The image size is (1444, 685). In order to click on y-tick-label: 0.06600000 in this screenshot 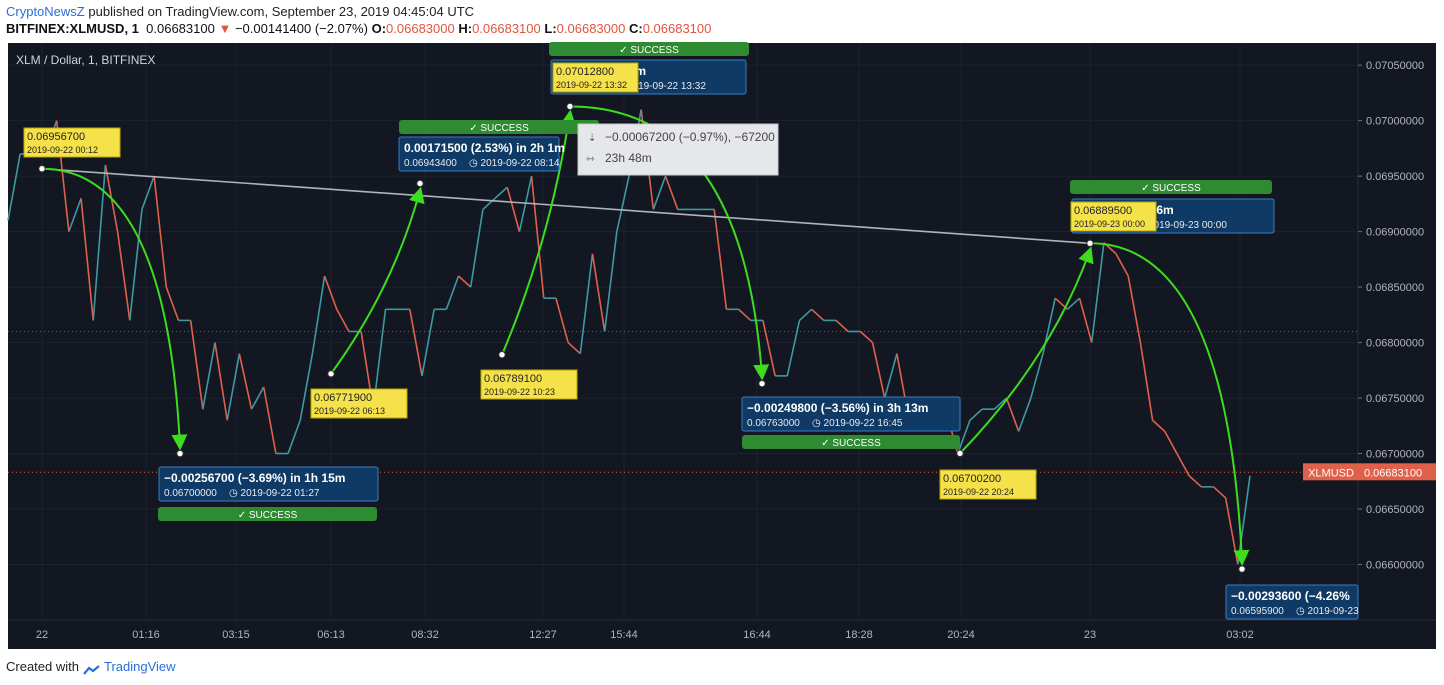, I will do `click(1395, 566)`.